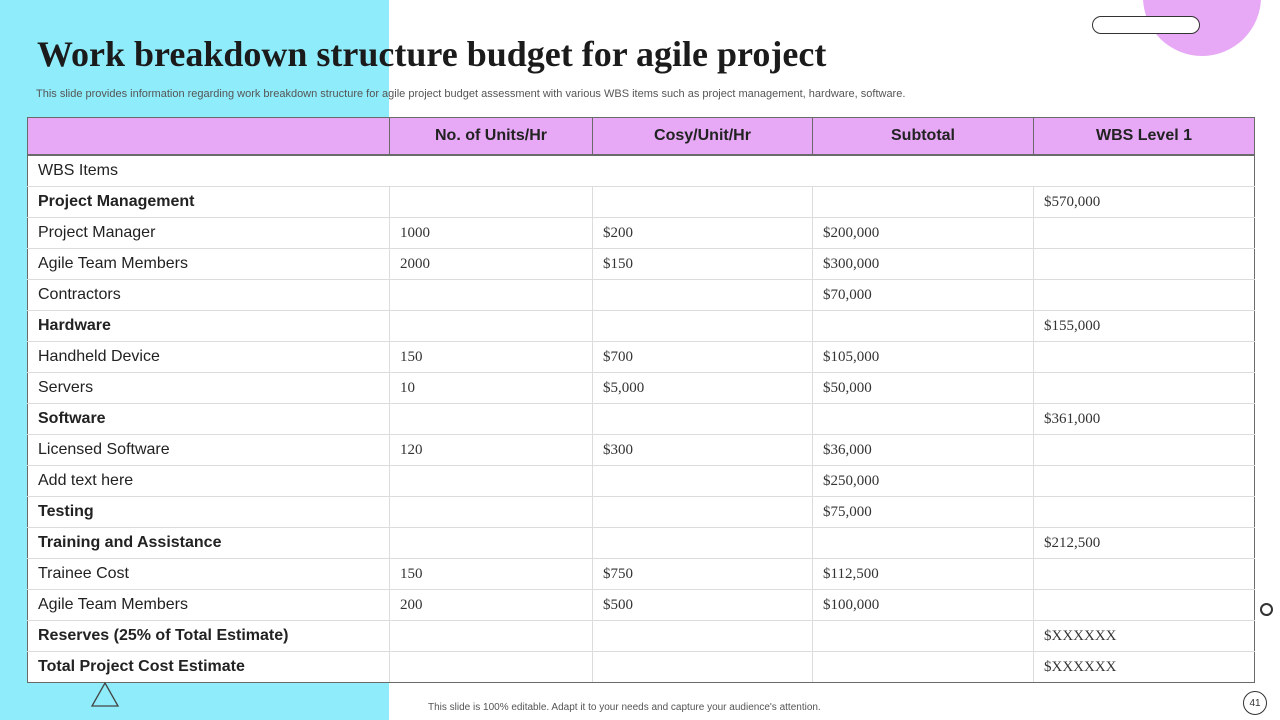  I want to click on wbs-item-name: Servers, so click(208, 388).